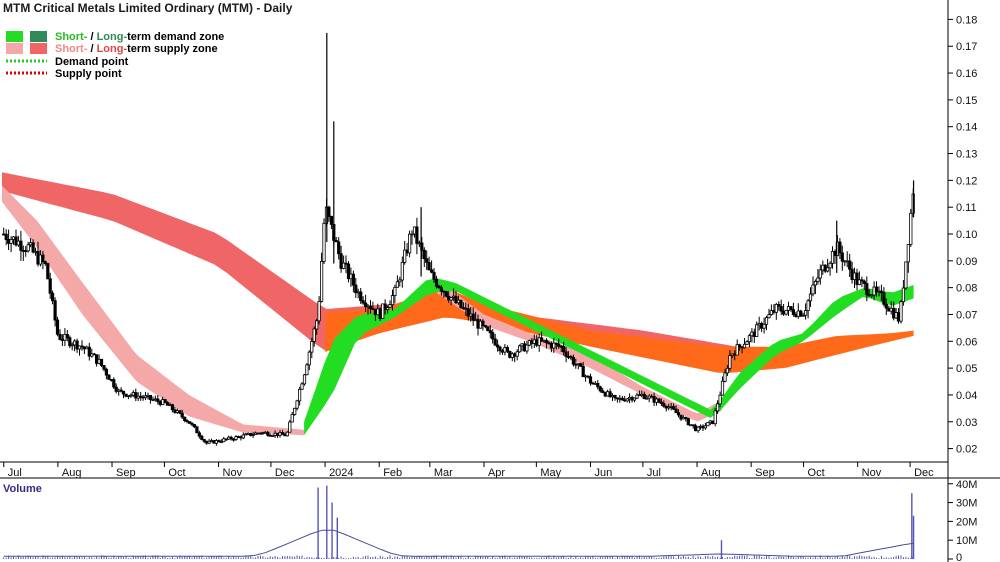  I want to click on date-tick-label: Apr, so click(496, 473).